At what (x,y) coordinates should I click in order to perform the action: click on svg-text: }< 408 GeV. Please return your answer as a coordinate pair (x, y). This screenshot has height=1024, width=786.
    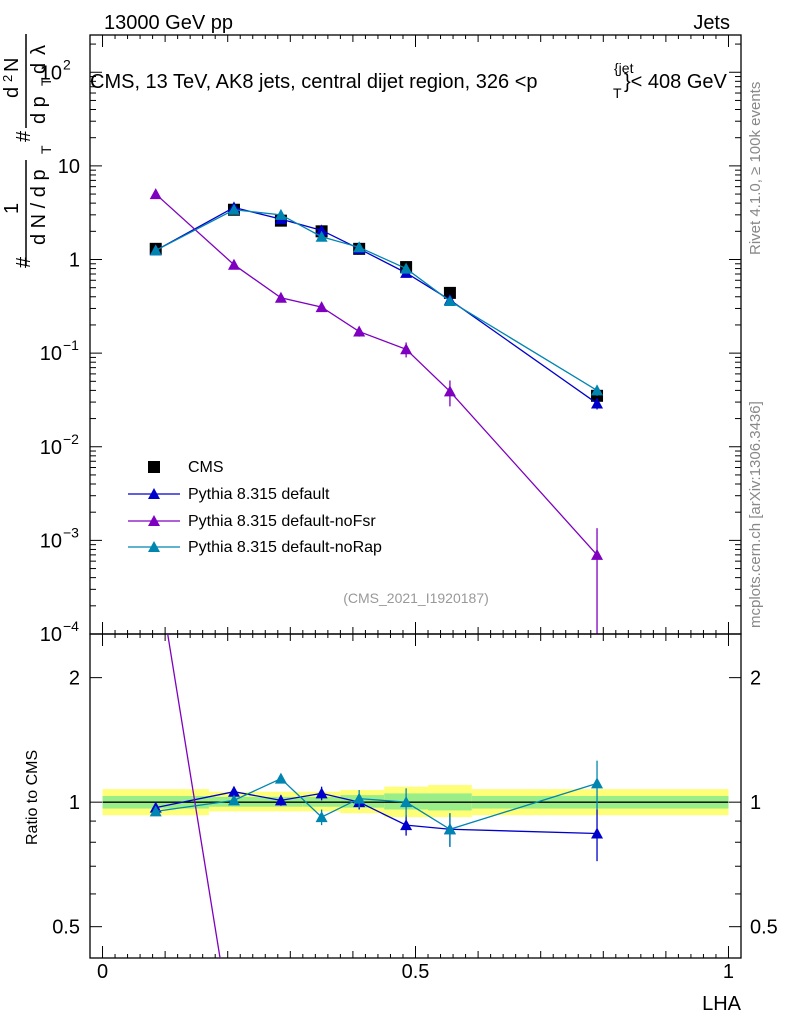
    Looking at the image, I should click on (676, 82).